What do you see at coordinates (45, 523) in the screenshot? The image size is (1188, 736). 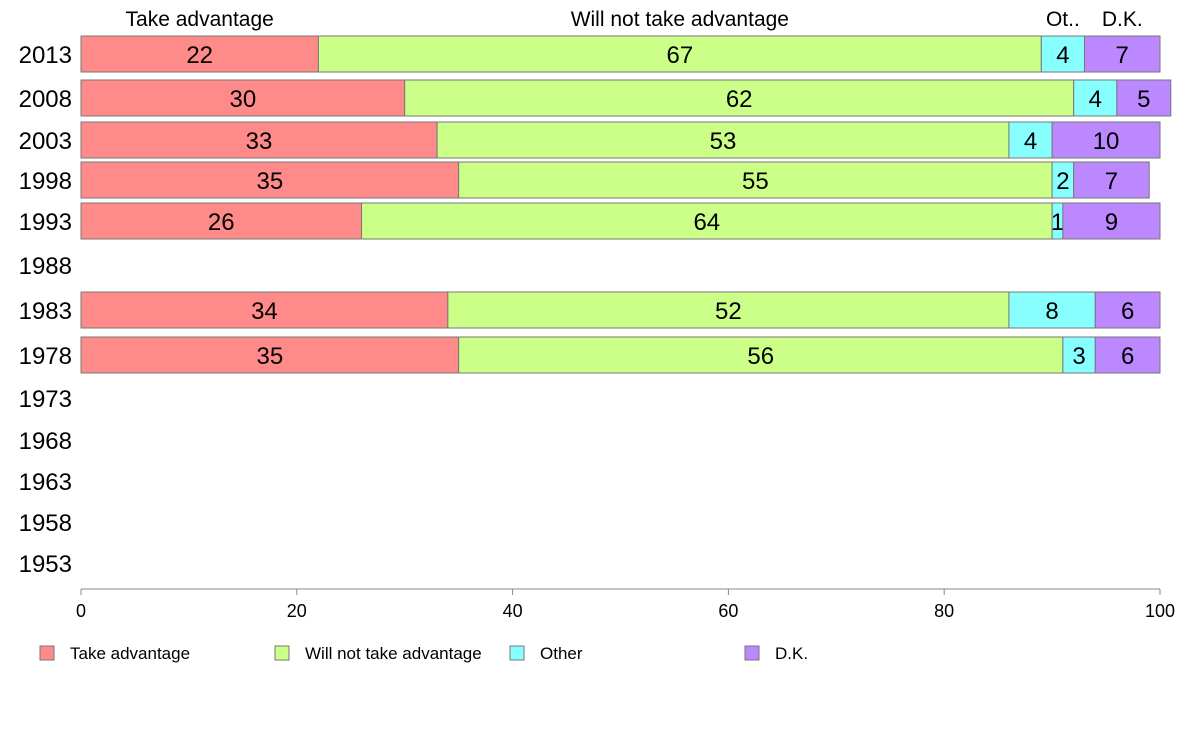 I see `bar-row-1958: 1958` at bounding box center [45, 523].